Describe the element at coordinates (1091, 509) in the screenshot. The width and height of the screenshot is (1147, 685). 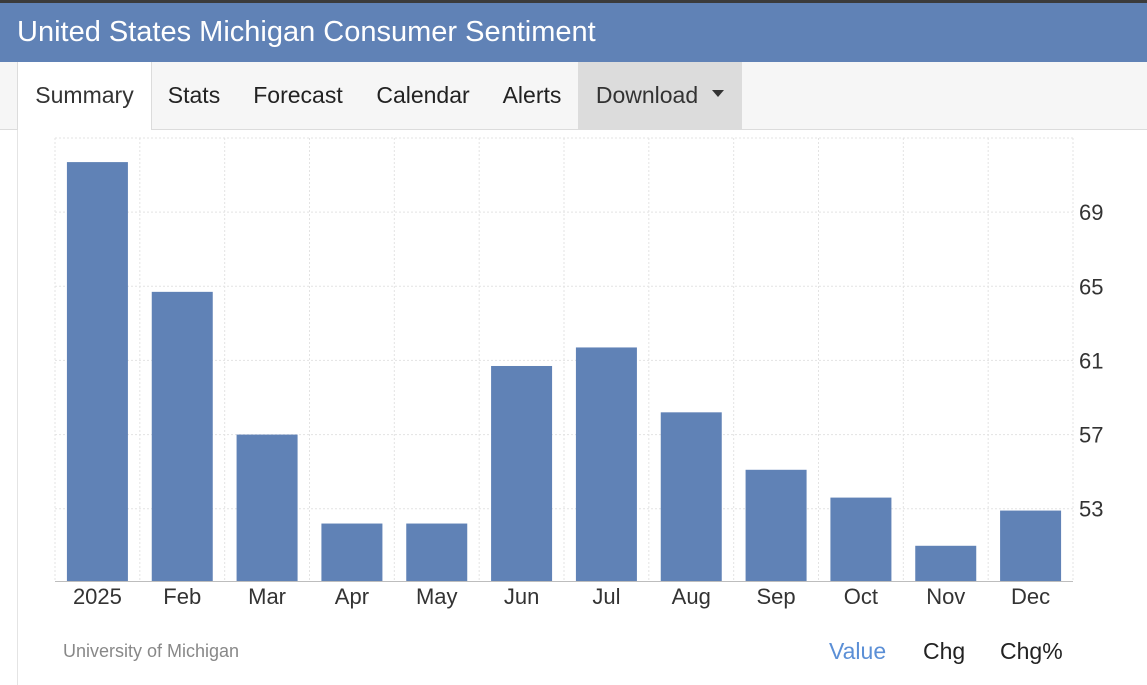
I see `y-tick-label: 53` at that location.